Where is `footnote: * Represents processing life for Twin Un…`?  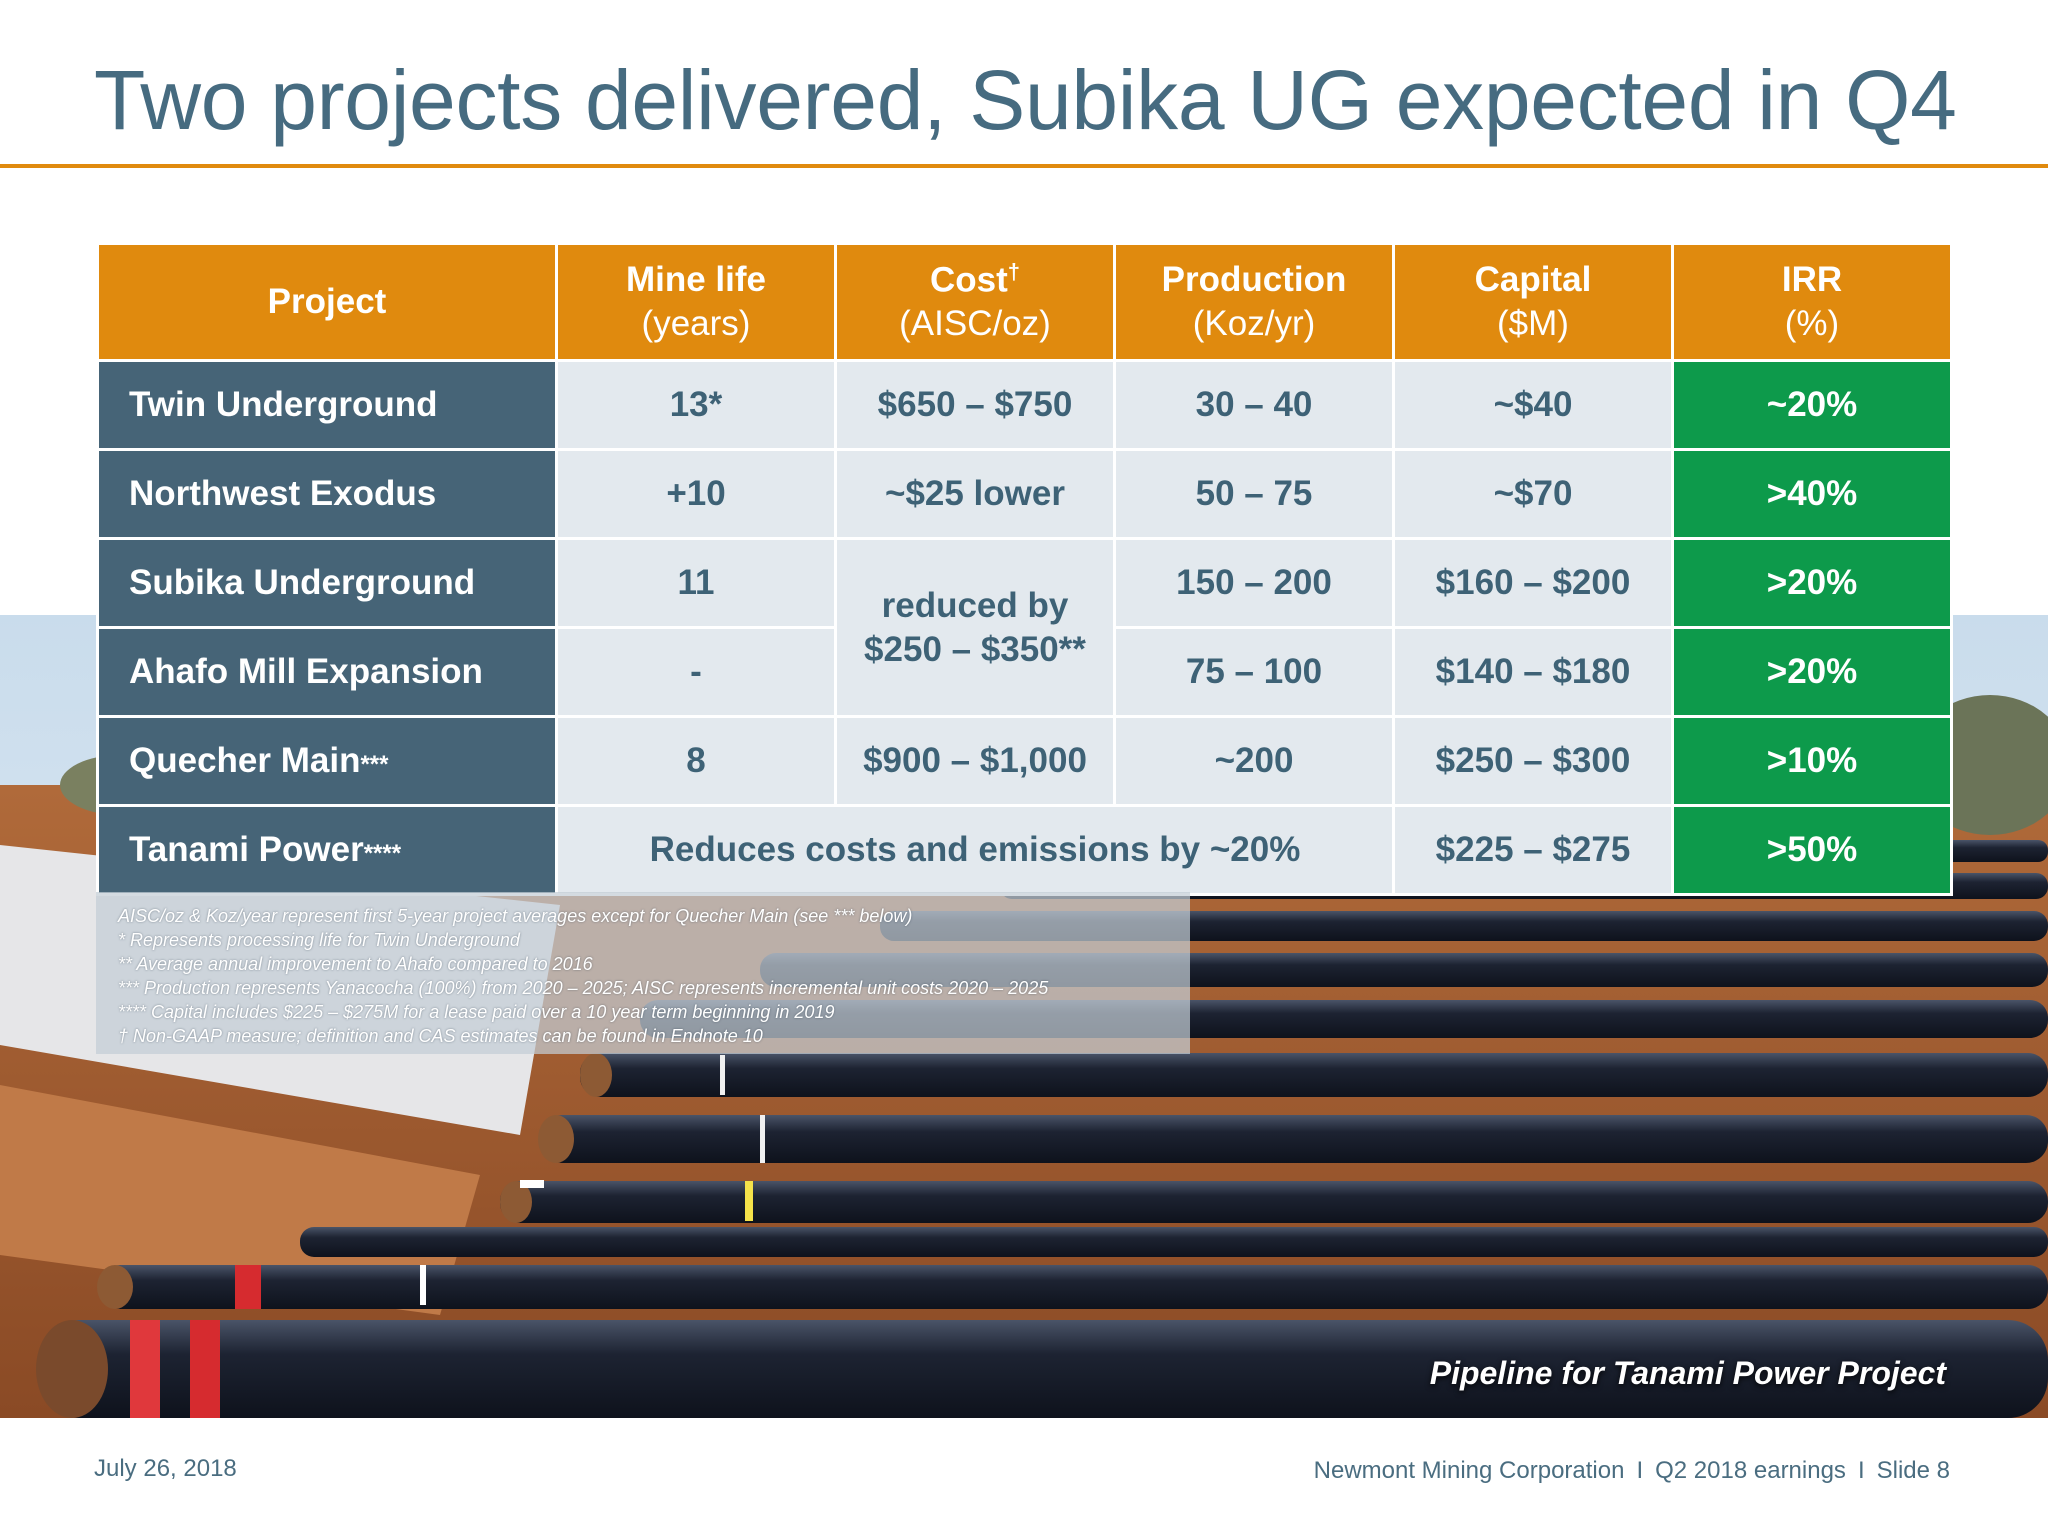
footnote: * Represents processing life for Twin Un… is located at coordinates (319, 940).